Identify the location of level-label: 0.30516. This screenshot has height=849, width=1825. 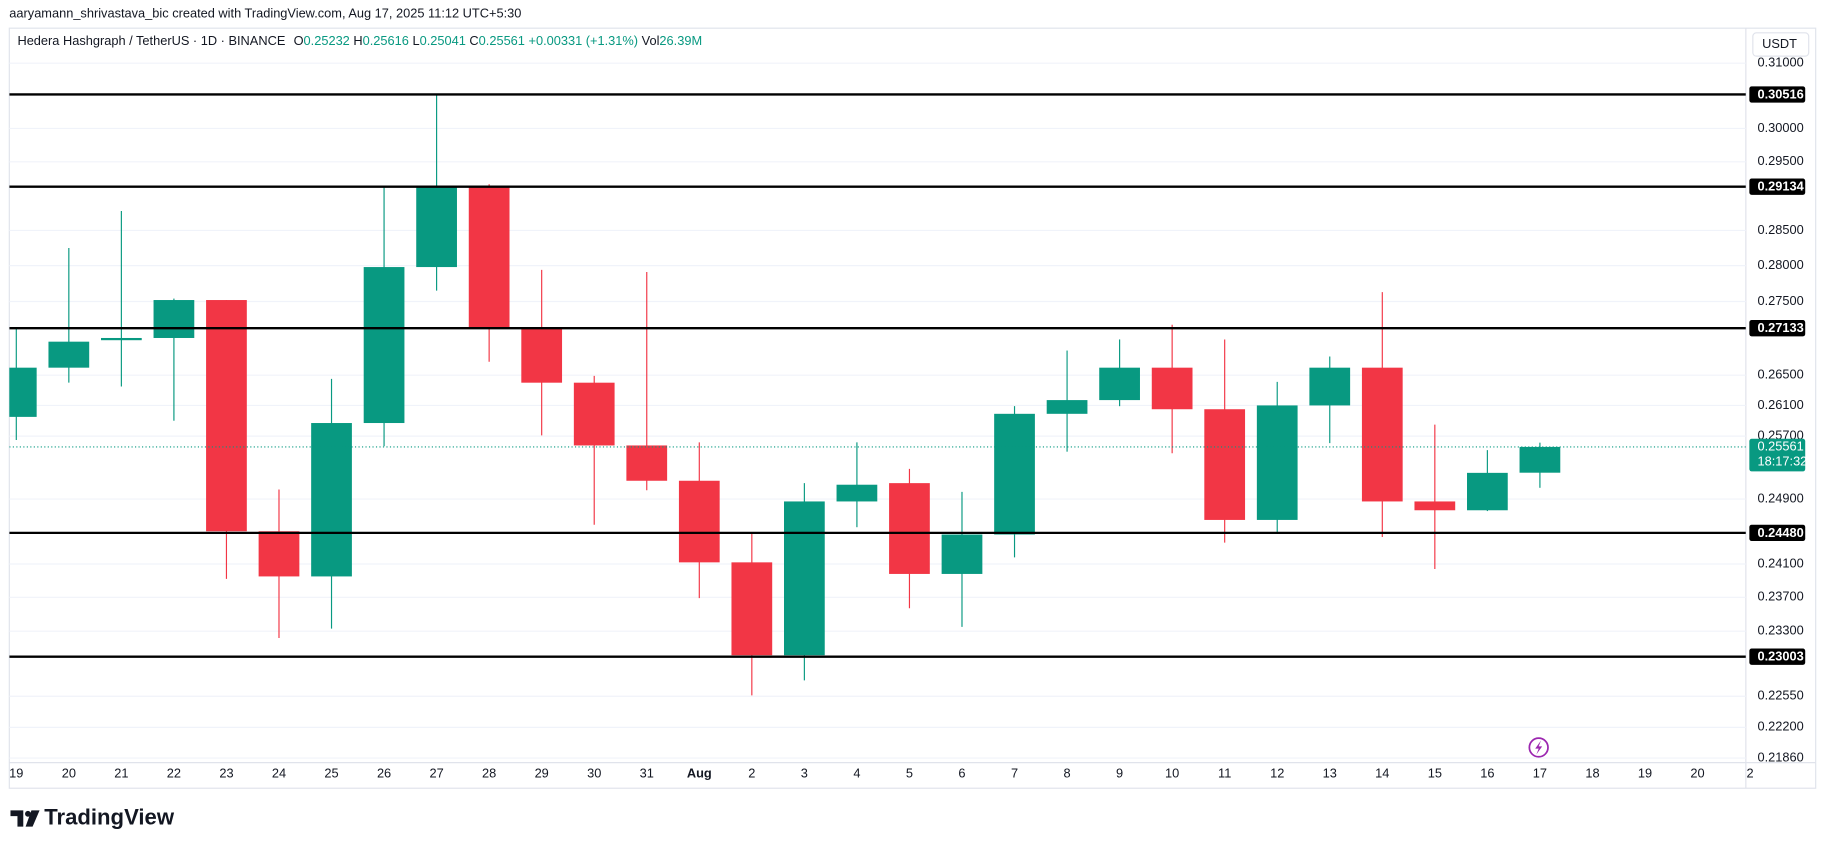
(1780, 93).